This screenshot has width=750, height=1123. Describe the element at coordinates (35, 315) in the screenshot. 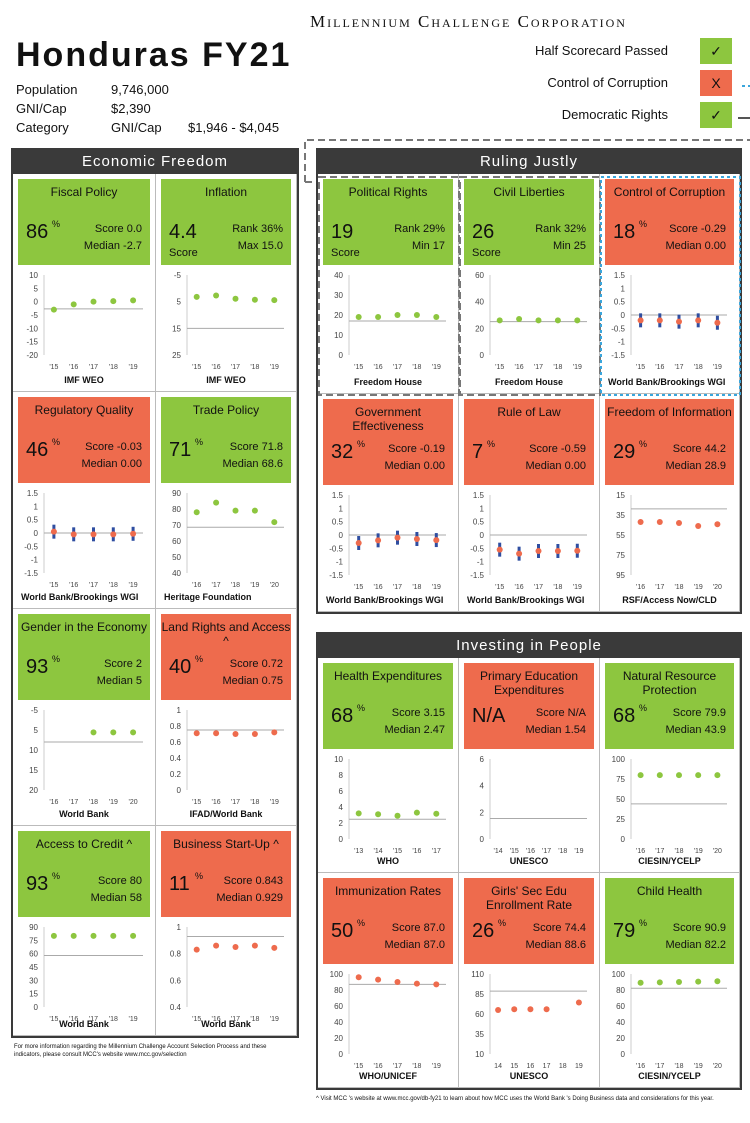

I see `y-tick-label: -5` at that location.